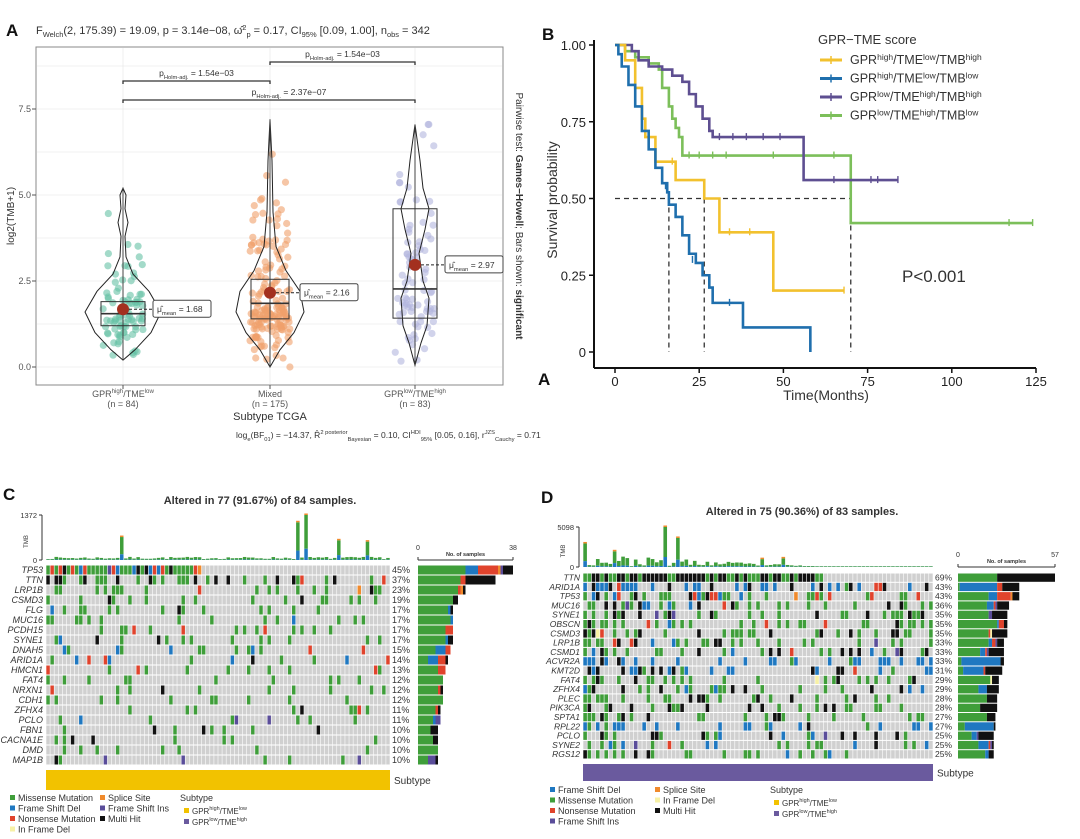 Image resolution: width=1080 pixels, height=839 pixels. I want to click on gene-name: FLG, so click(34, 610).